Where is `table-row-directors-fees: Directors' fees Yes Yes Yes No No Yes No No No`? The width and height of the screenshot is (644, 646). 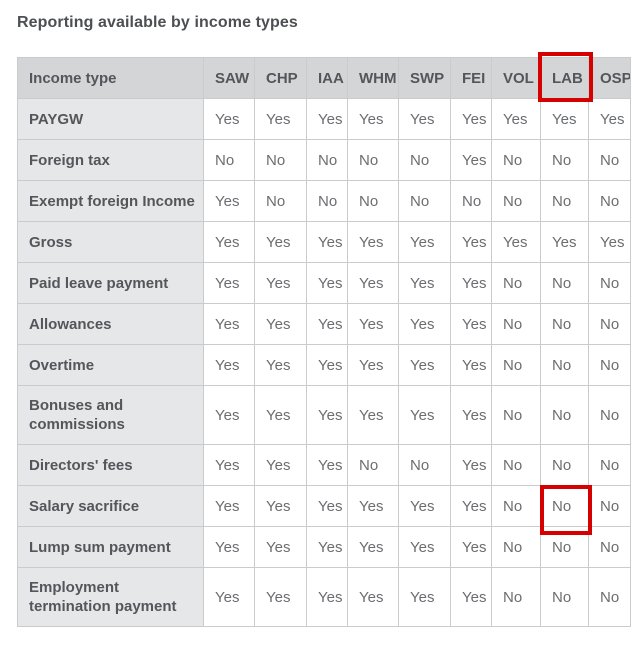 table-row-directors-fees: Directors' fees Yes Yes Yes No No Yes No No No is located at coordinates (324, 465).